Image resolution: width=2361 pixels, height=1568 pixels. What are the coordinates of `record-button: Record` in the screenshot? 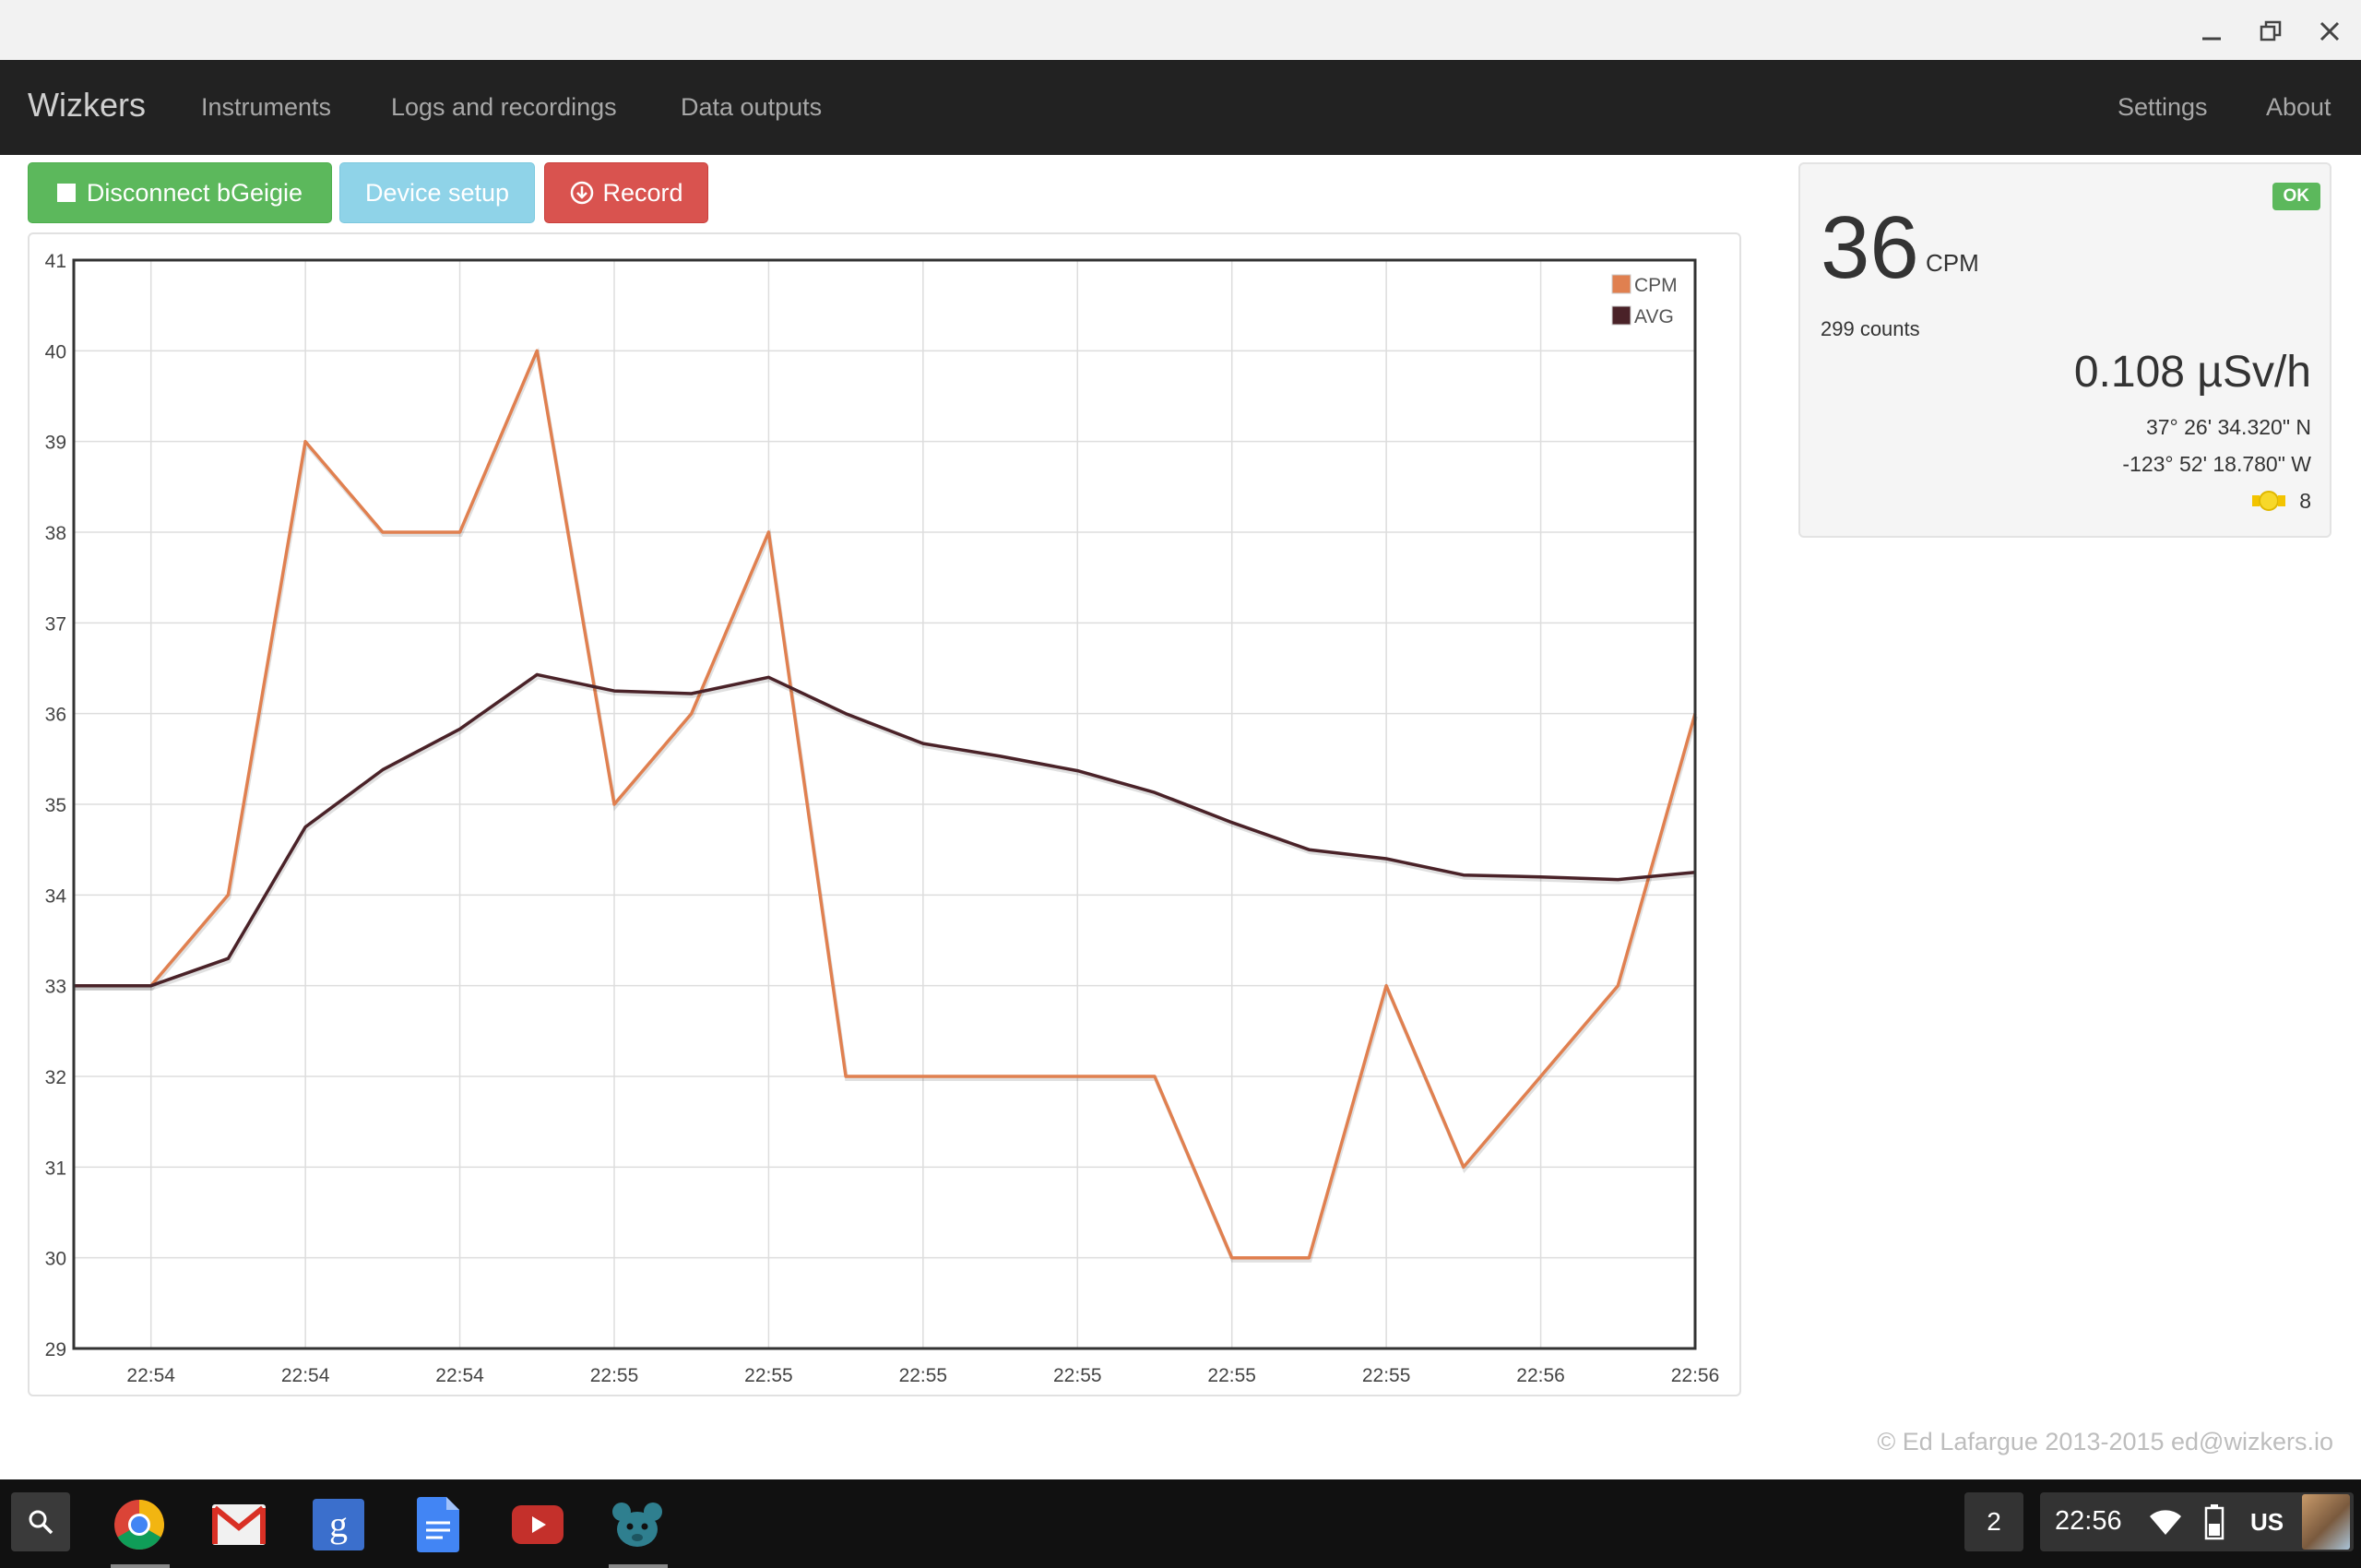 It's located at (626, 192).